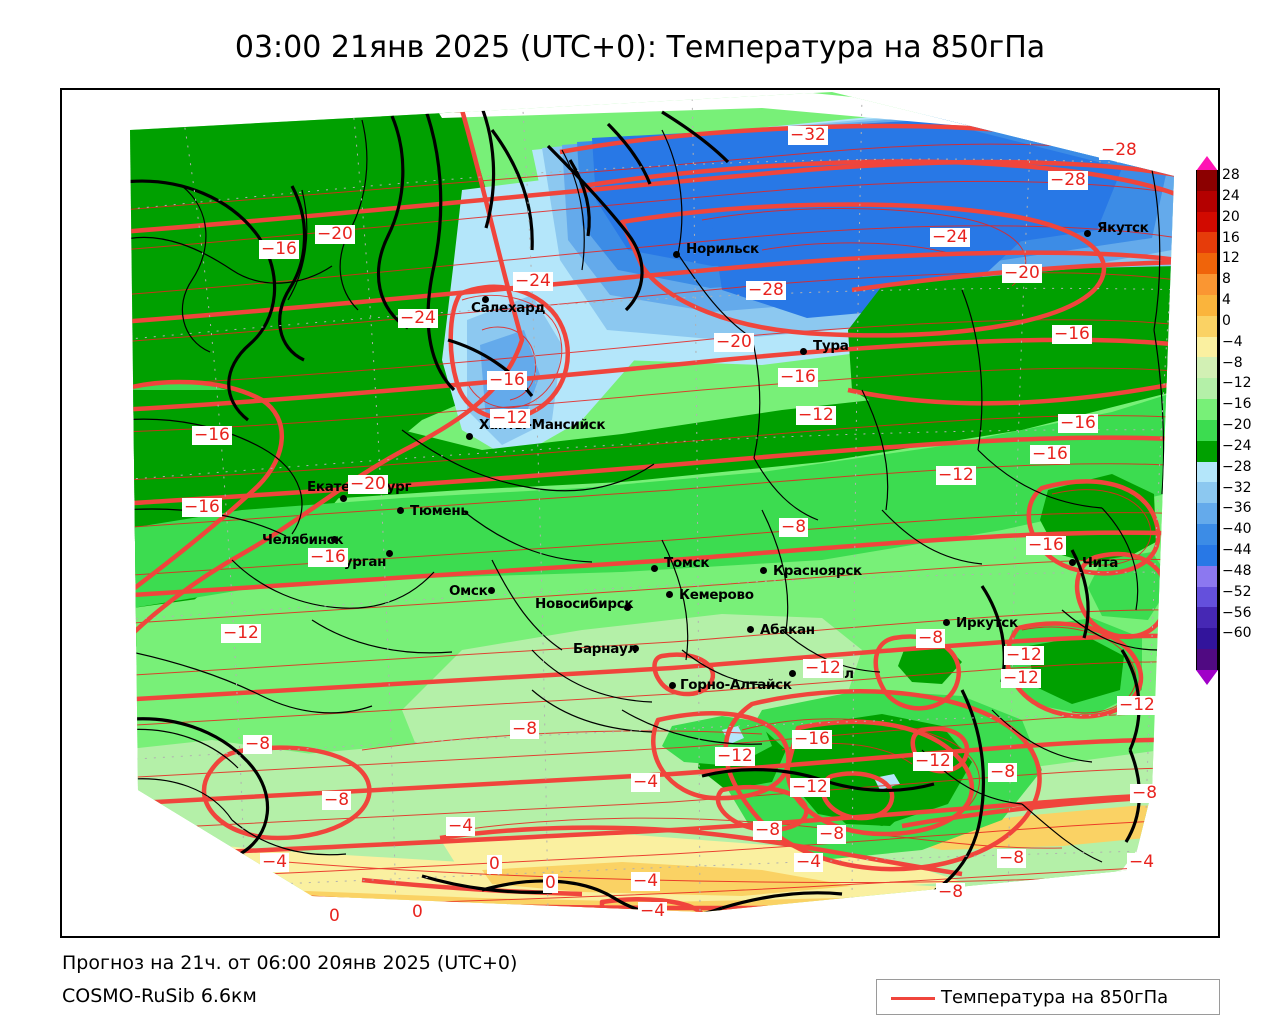  Describe the element at coordinates (303, 540) in the screenshot. I see `city-label: Челябинск` at that location.